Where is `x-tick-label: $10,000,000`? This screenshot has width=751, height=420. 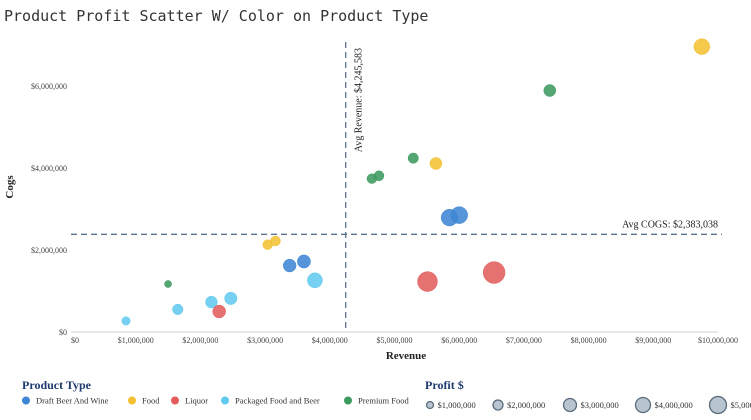
x-tick-label: $10,000,000 is located at coordinates (718, 340).